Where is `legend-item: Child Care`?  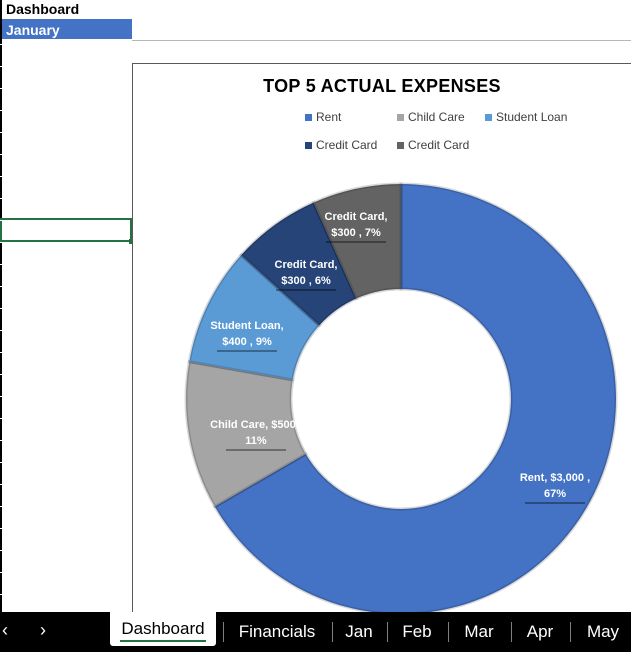
legend-item: Child Care is located at coordinates (431, 117).